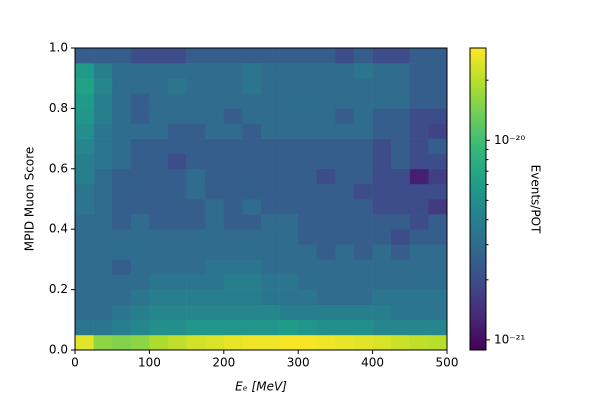 Image resolution: width=600 pixels, height=400 pixels. What do you see at coordinates (149, 363) in the screenshot?
I see `x-tick-label: 100` at bounding box center [149, 363].